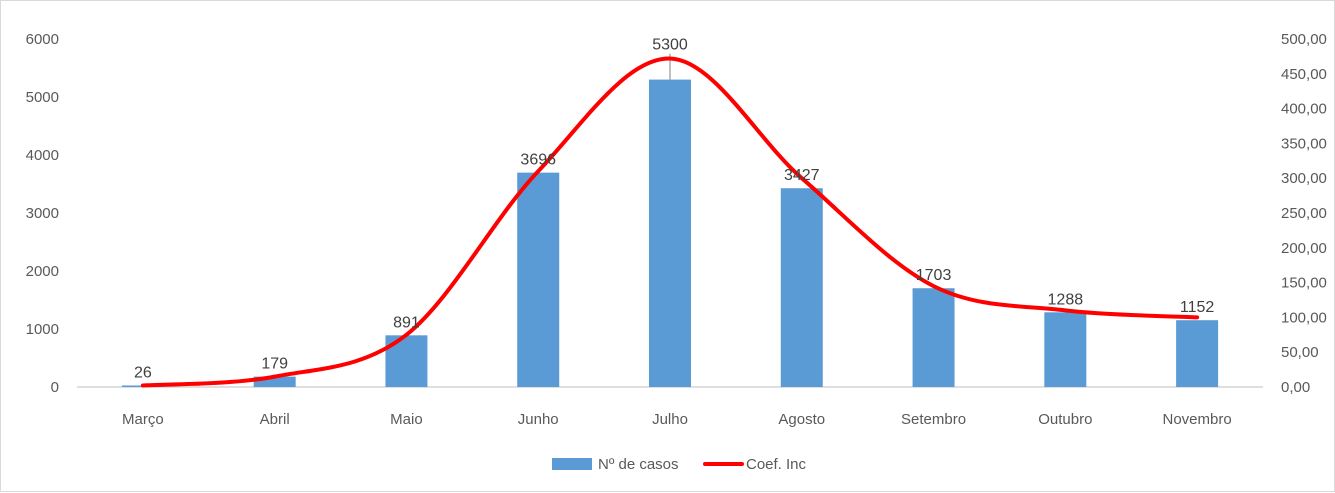 The image size is (1335, 493). Describe the element at coordinates (42, 329) in the screenshot. I see `left-axis-tick-label: 1000` at that location.